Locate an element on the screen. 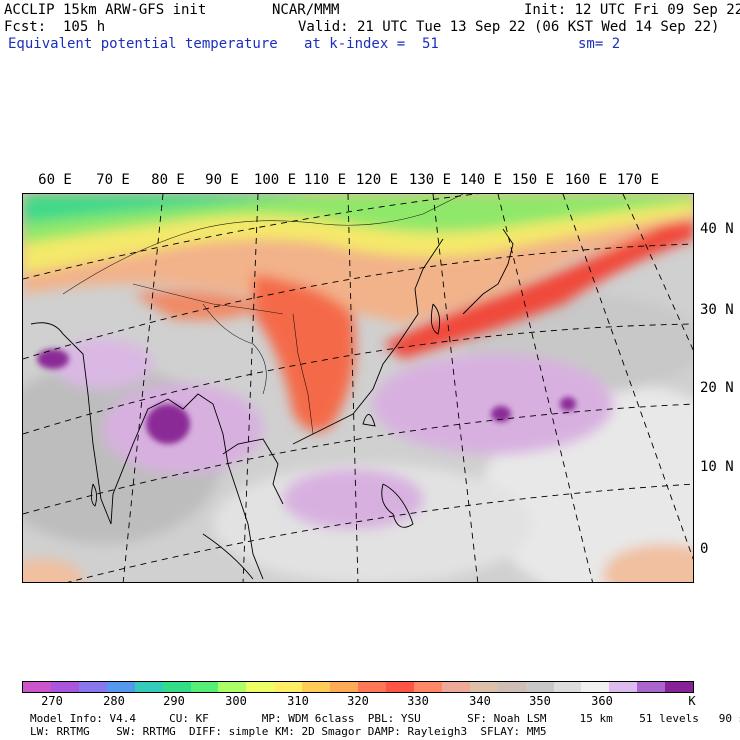  lon-label: 160 E is located at coordinates (586, 180).